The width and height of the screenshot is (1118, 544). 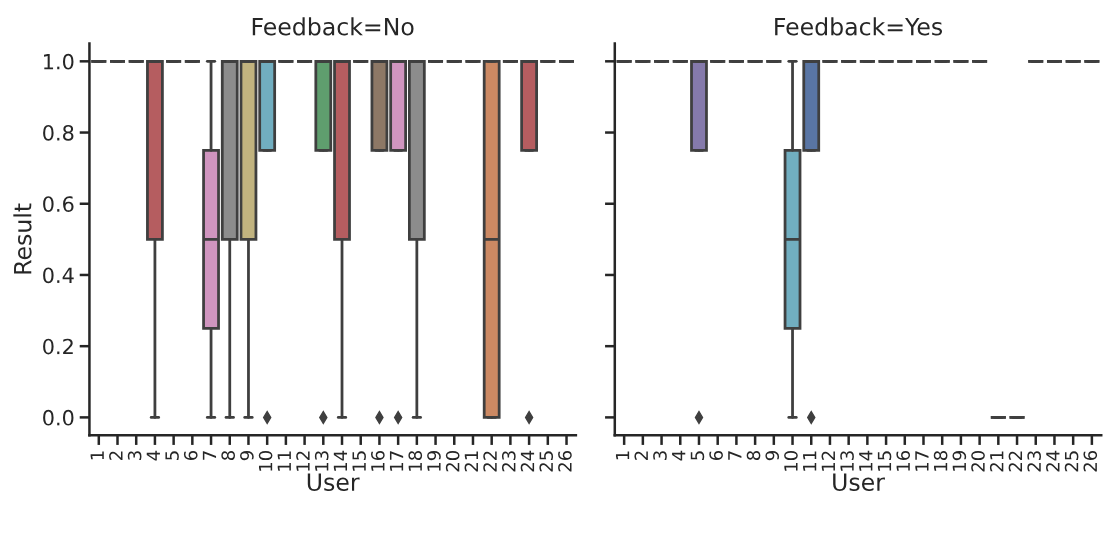 I want to click on y-tick-label: 0.0, so click(x=58, y=417).